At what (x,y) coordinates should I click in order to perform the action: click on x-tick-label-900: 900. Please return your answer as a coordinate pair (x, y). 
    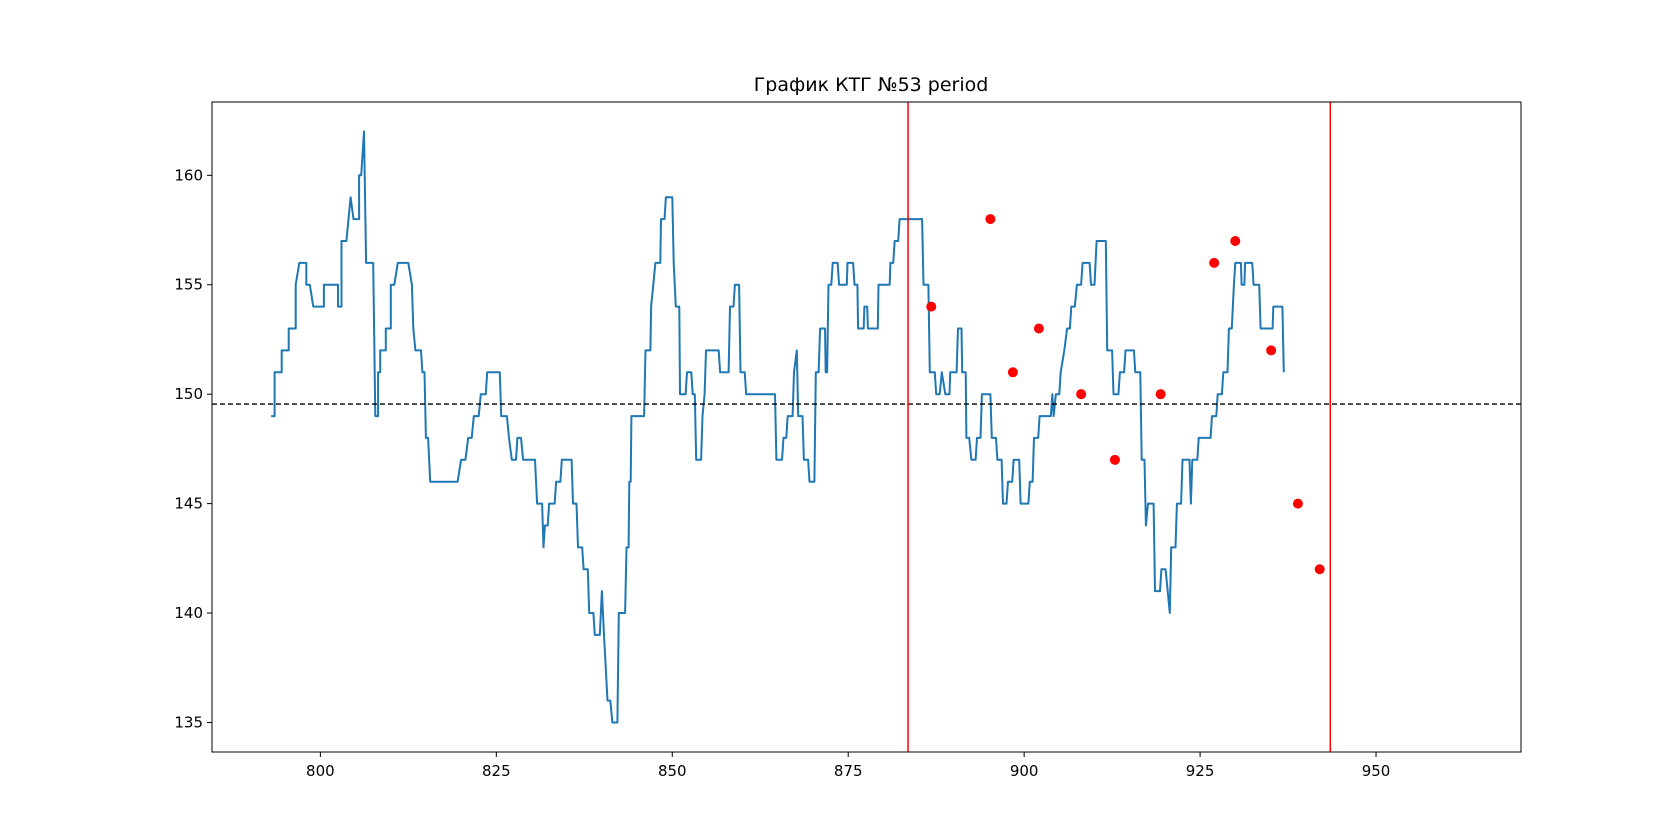
    Looking at the image, I should click on (1024, 771).